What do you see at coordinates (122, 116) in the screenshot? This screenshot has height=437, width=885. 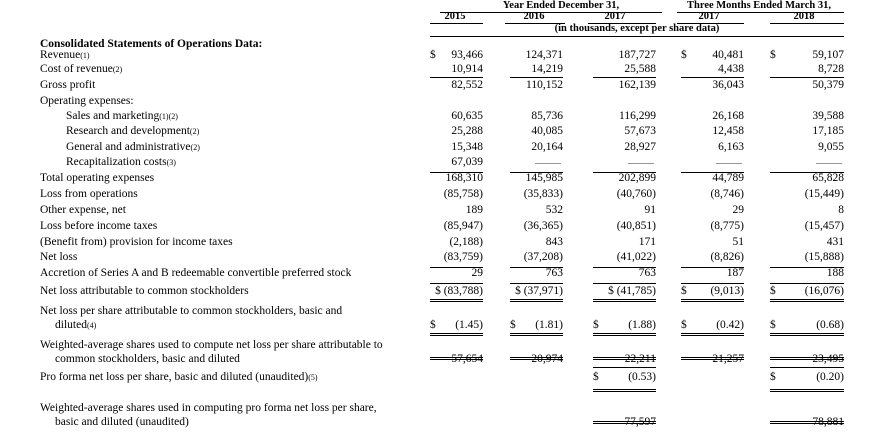 I see `row-label: Sales and marketing(1)(2)` at bounding box center [122, 116].